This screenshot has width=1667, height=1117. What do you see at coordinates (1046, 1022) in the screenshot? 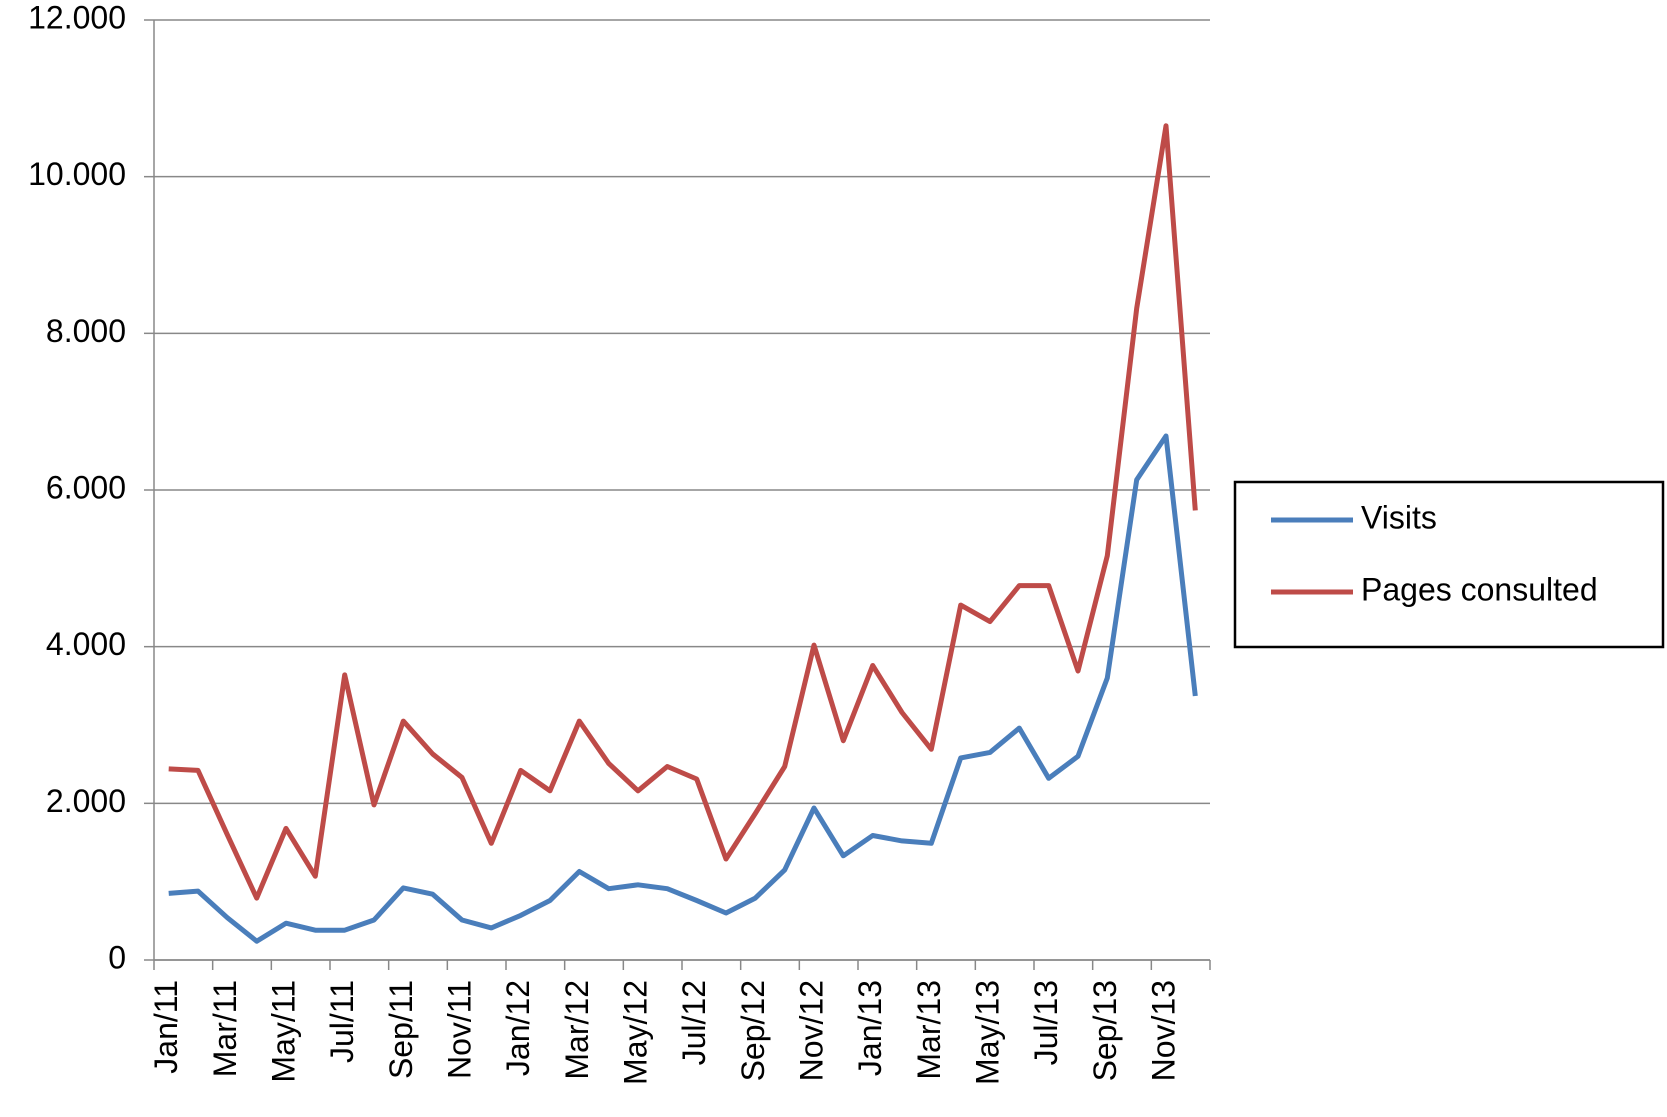
I see `x-tick-label: Jul/13` at bounding box center [1046, 1022].